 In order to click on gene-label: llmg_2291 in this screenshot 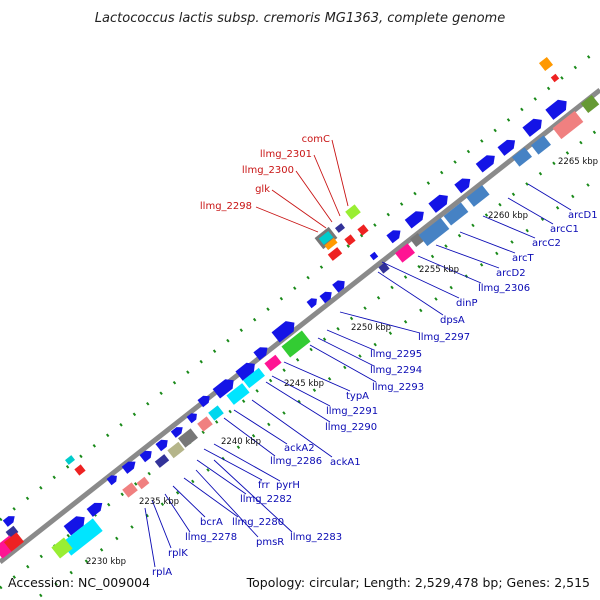, I will do `click(352, 411)`.